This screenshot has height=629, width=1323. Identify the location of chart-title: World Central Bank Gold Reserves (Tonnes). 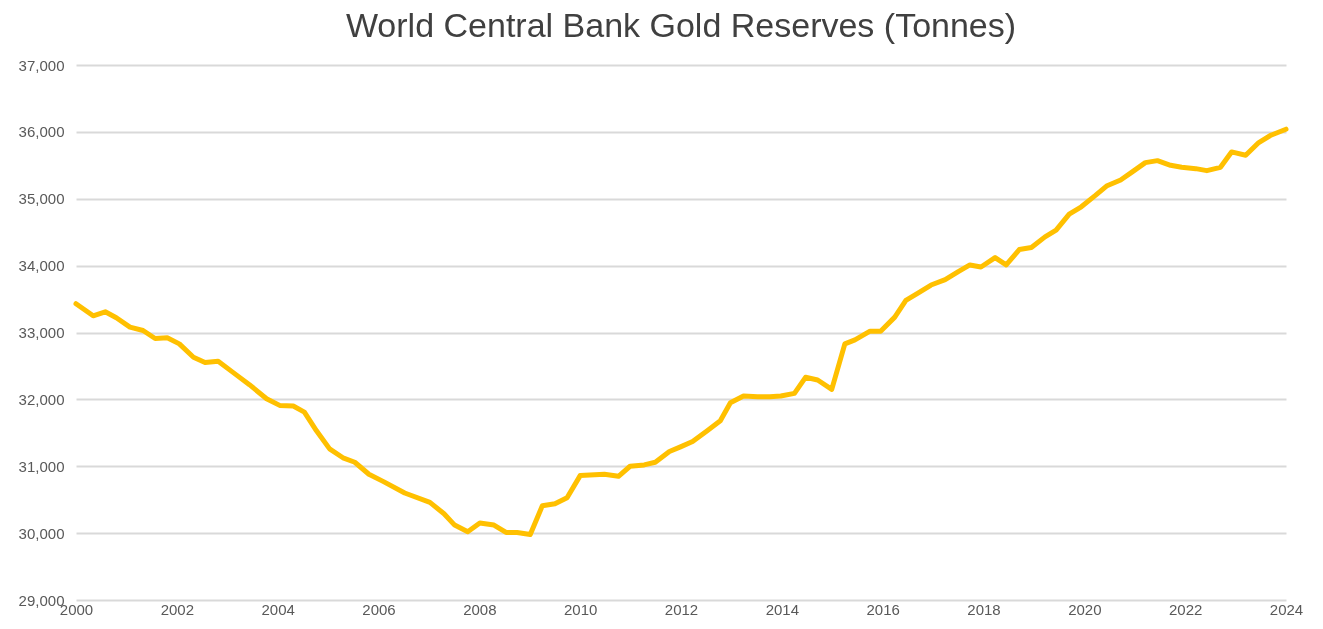
(681, 25).